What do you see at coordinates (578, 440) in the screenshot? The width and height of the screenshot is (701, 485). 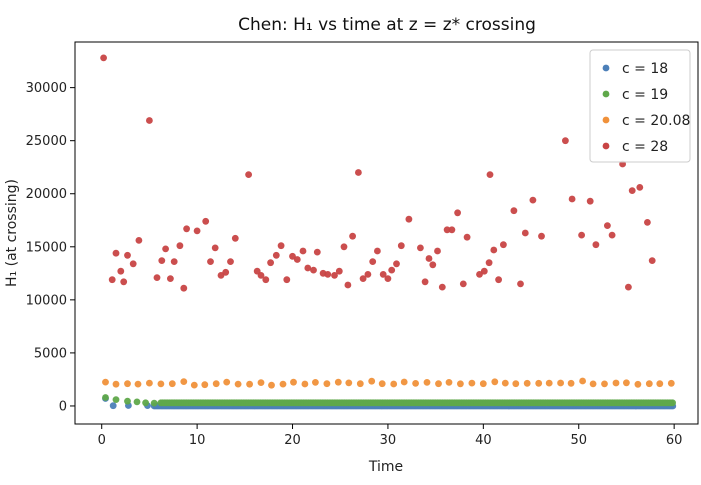 I see `x-tick-label: 50` at bounding box center [578, 440].